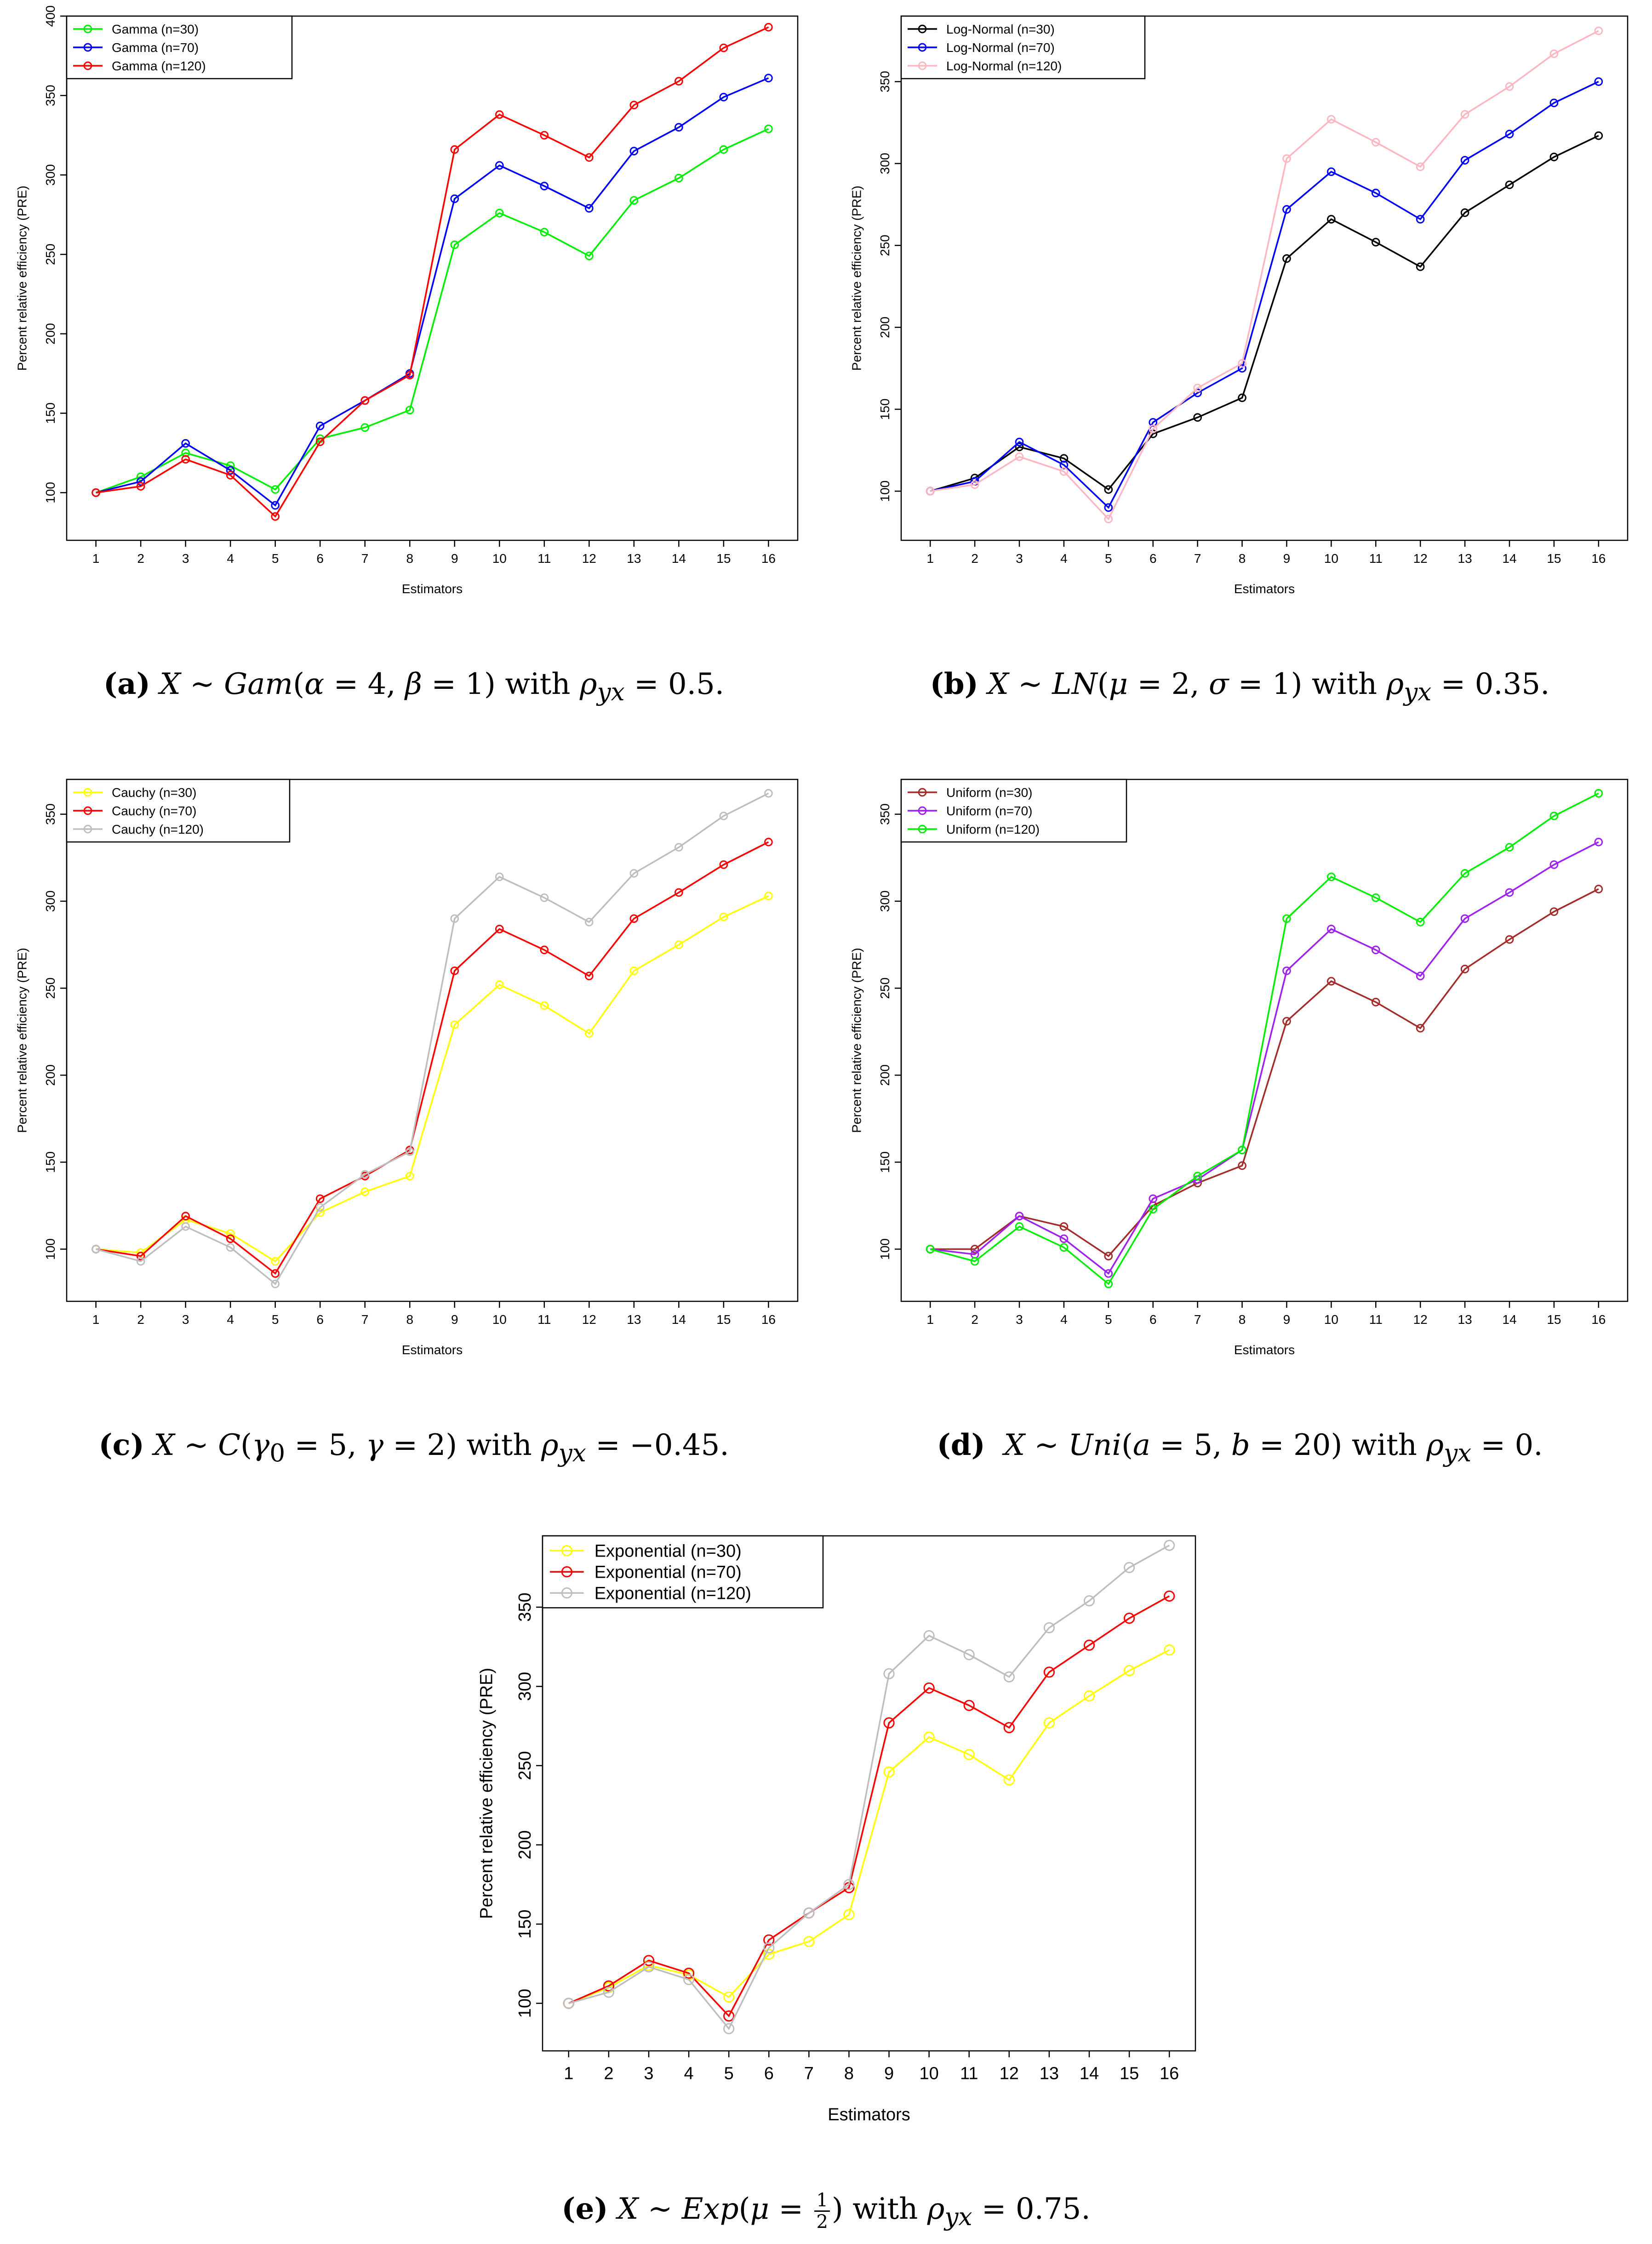 Image resolution: width=1652 pixels, height=2244 pixels. What do you see at coordinates (1000, 47) in the screenshot?
I see `legend-label: Log-Normal (n=70)` at bounding box center [1000, 47].